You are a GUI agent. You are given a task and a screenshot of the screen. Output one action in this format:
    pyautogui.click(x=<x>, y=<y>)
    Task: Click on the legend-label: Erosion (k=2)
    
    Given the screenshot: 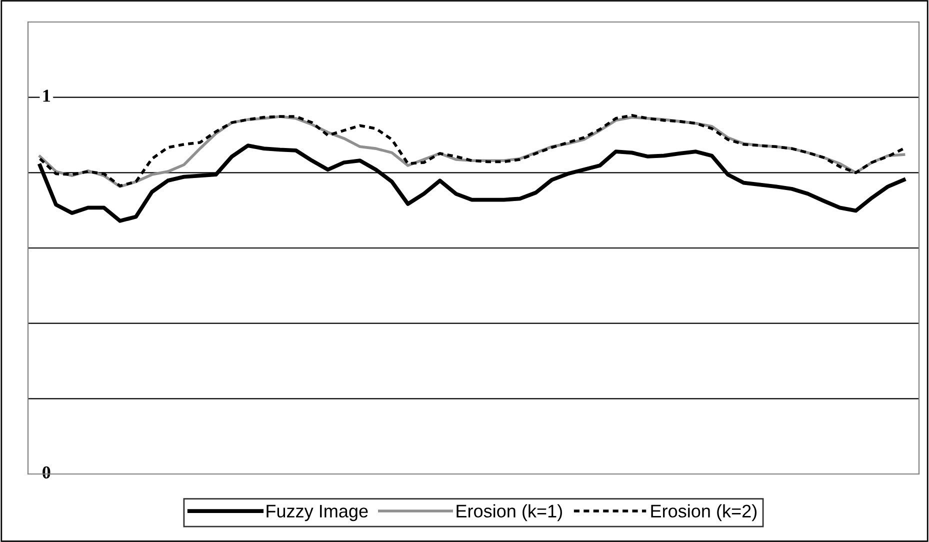 What is the action you would take?
    pyautogui.click(x=704, y=513)
    